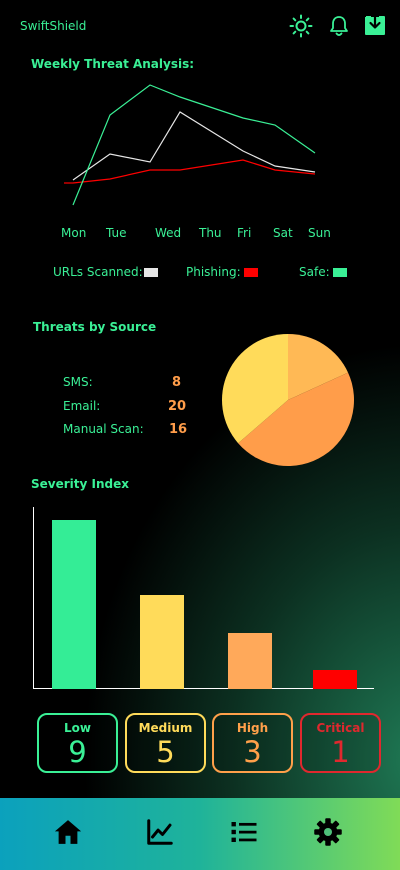 The image size is (400, 870). I want to click on source-label: SMS:, so click(78, 382).